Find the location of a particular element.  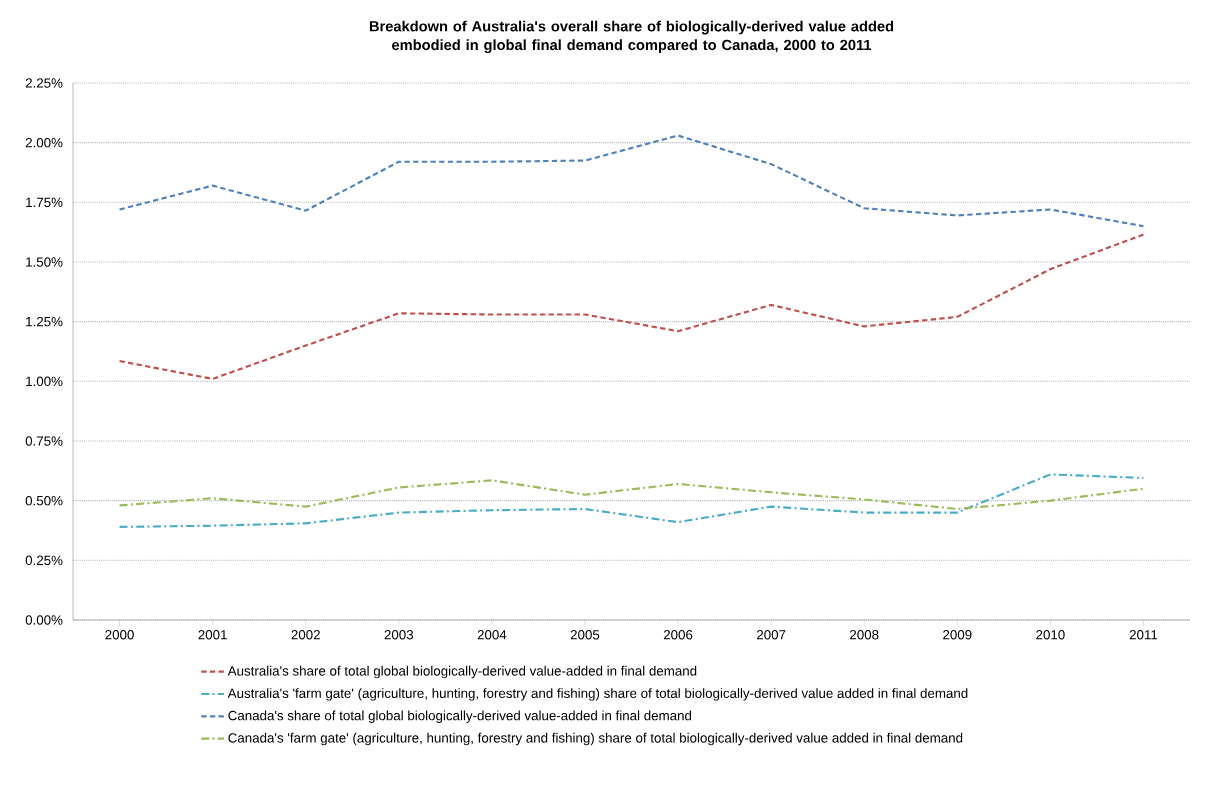

x-tick-label: 2003 is located at coordinates (399, 635).